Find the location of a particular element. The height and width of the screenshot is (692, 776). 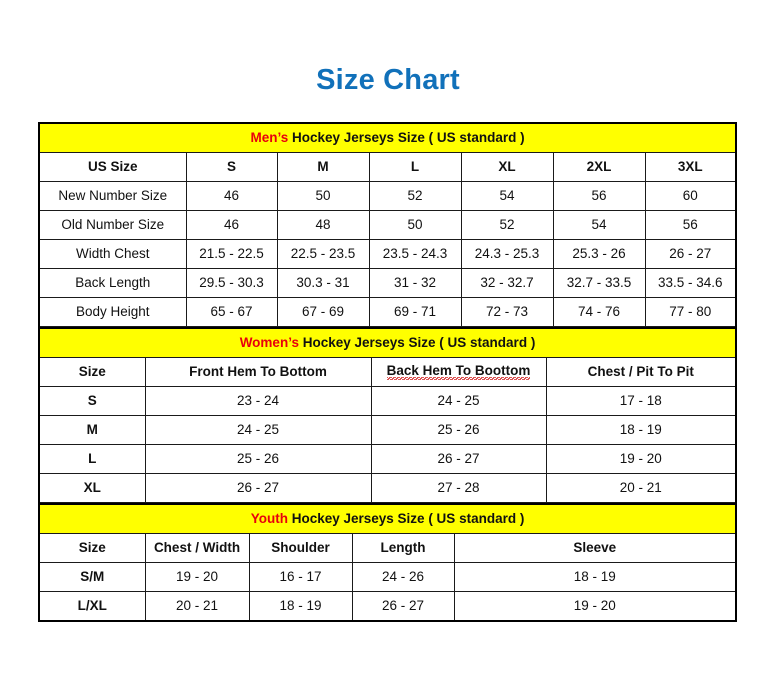

mens-band-accent: Men’s is located at coordinates (269, 137).